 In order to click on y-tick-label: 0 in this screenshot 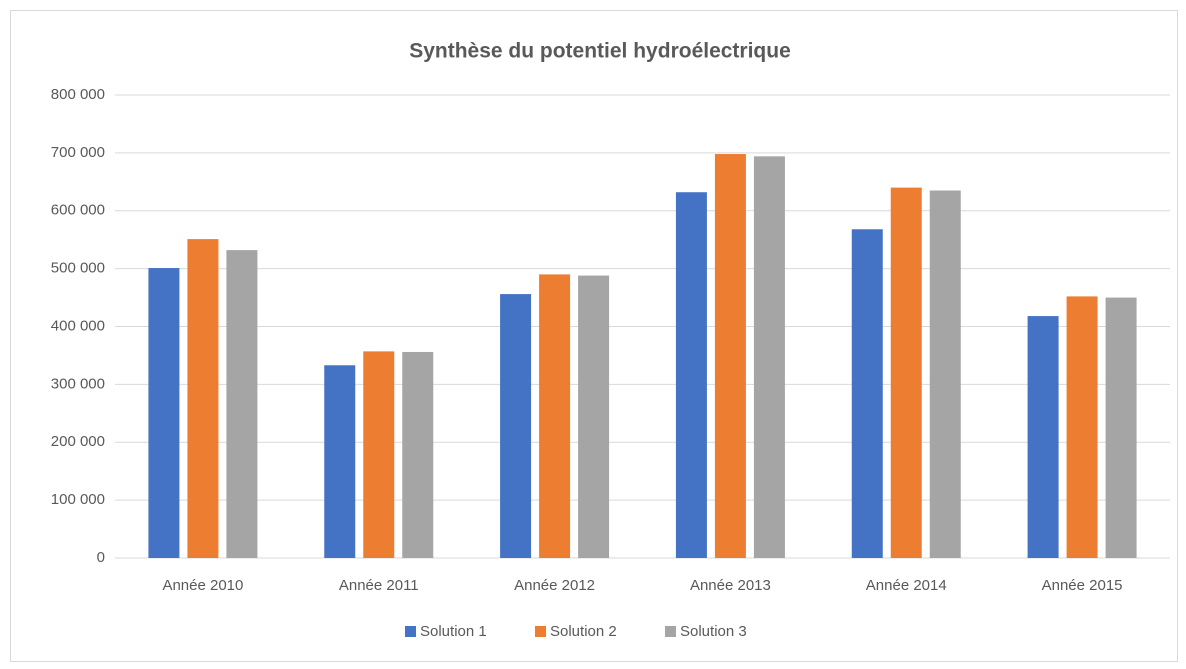, I will do `click(101, 557)`.